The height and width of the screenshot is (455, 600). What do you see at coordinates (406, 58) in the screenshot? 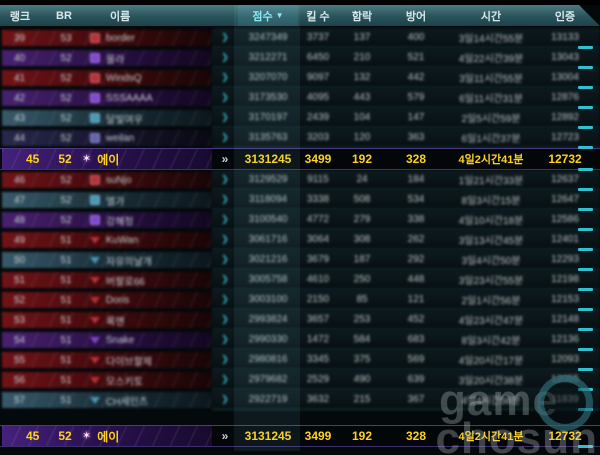
I see `stats-cells: ❯ 3212271 6450 210 521 4일22시간39분 13043` at bounding box center [406, 58].